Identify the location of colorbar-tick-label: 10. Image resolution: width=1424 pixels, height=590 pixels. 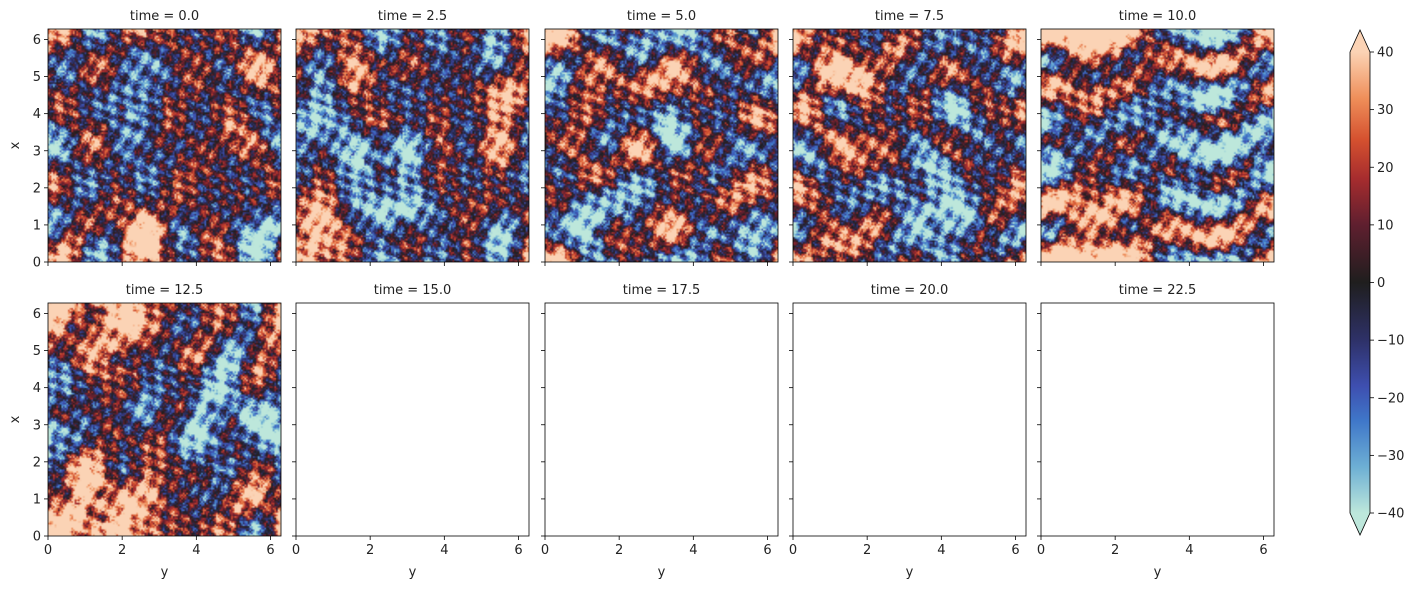
(1385, 225).